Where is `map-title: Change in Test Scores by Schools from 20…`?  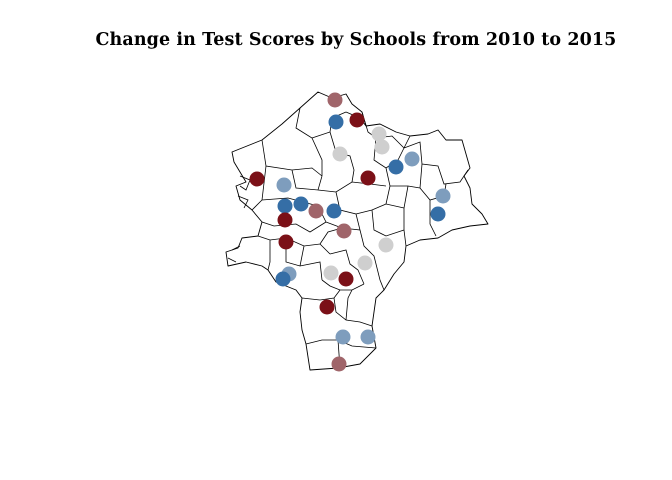 map-title: Change in Test Scores by Schools from 20… is located at coordinates (356, 40).